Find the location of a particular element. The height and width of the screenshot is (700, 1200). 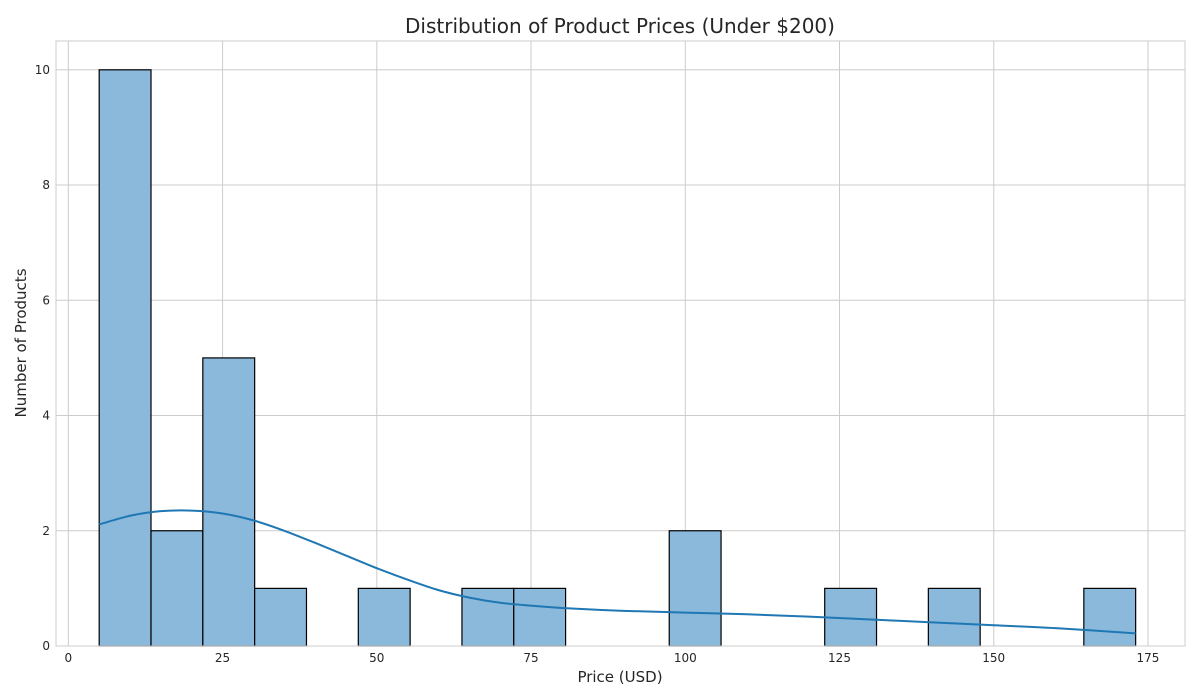

x-tick-label: 75 is located at coordinates (530, 658).